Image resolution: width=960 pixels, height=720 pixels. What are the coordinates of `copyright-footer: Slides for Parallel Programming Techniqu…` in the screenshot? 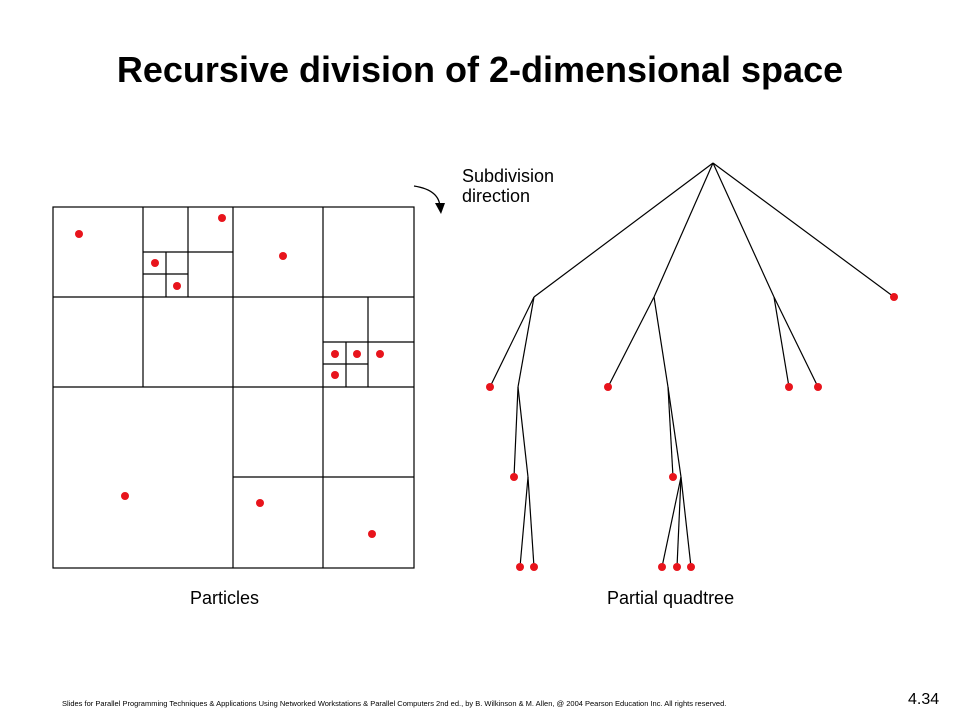 It's located at (394, 703).